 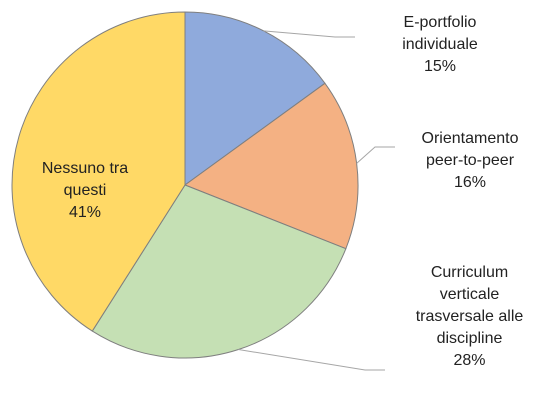 I want to click on value-label: 28%, so click(x=469, y=360).